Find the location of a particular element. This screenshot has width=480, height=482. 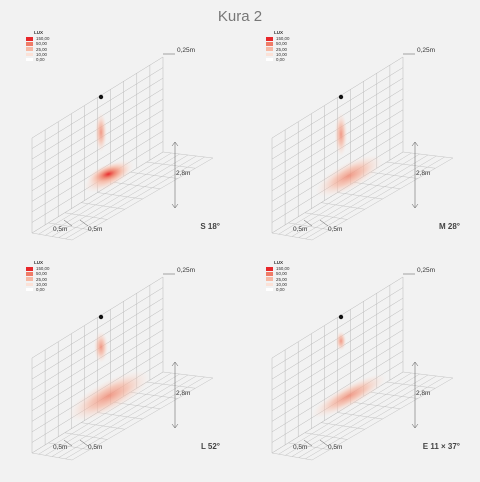

floor-light-core is located at coordinates (108, 174).